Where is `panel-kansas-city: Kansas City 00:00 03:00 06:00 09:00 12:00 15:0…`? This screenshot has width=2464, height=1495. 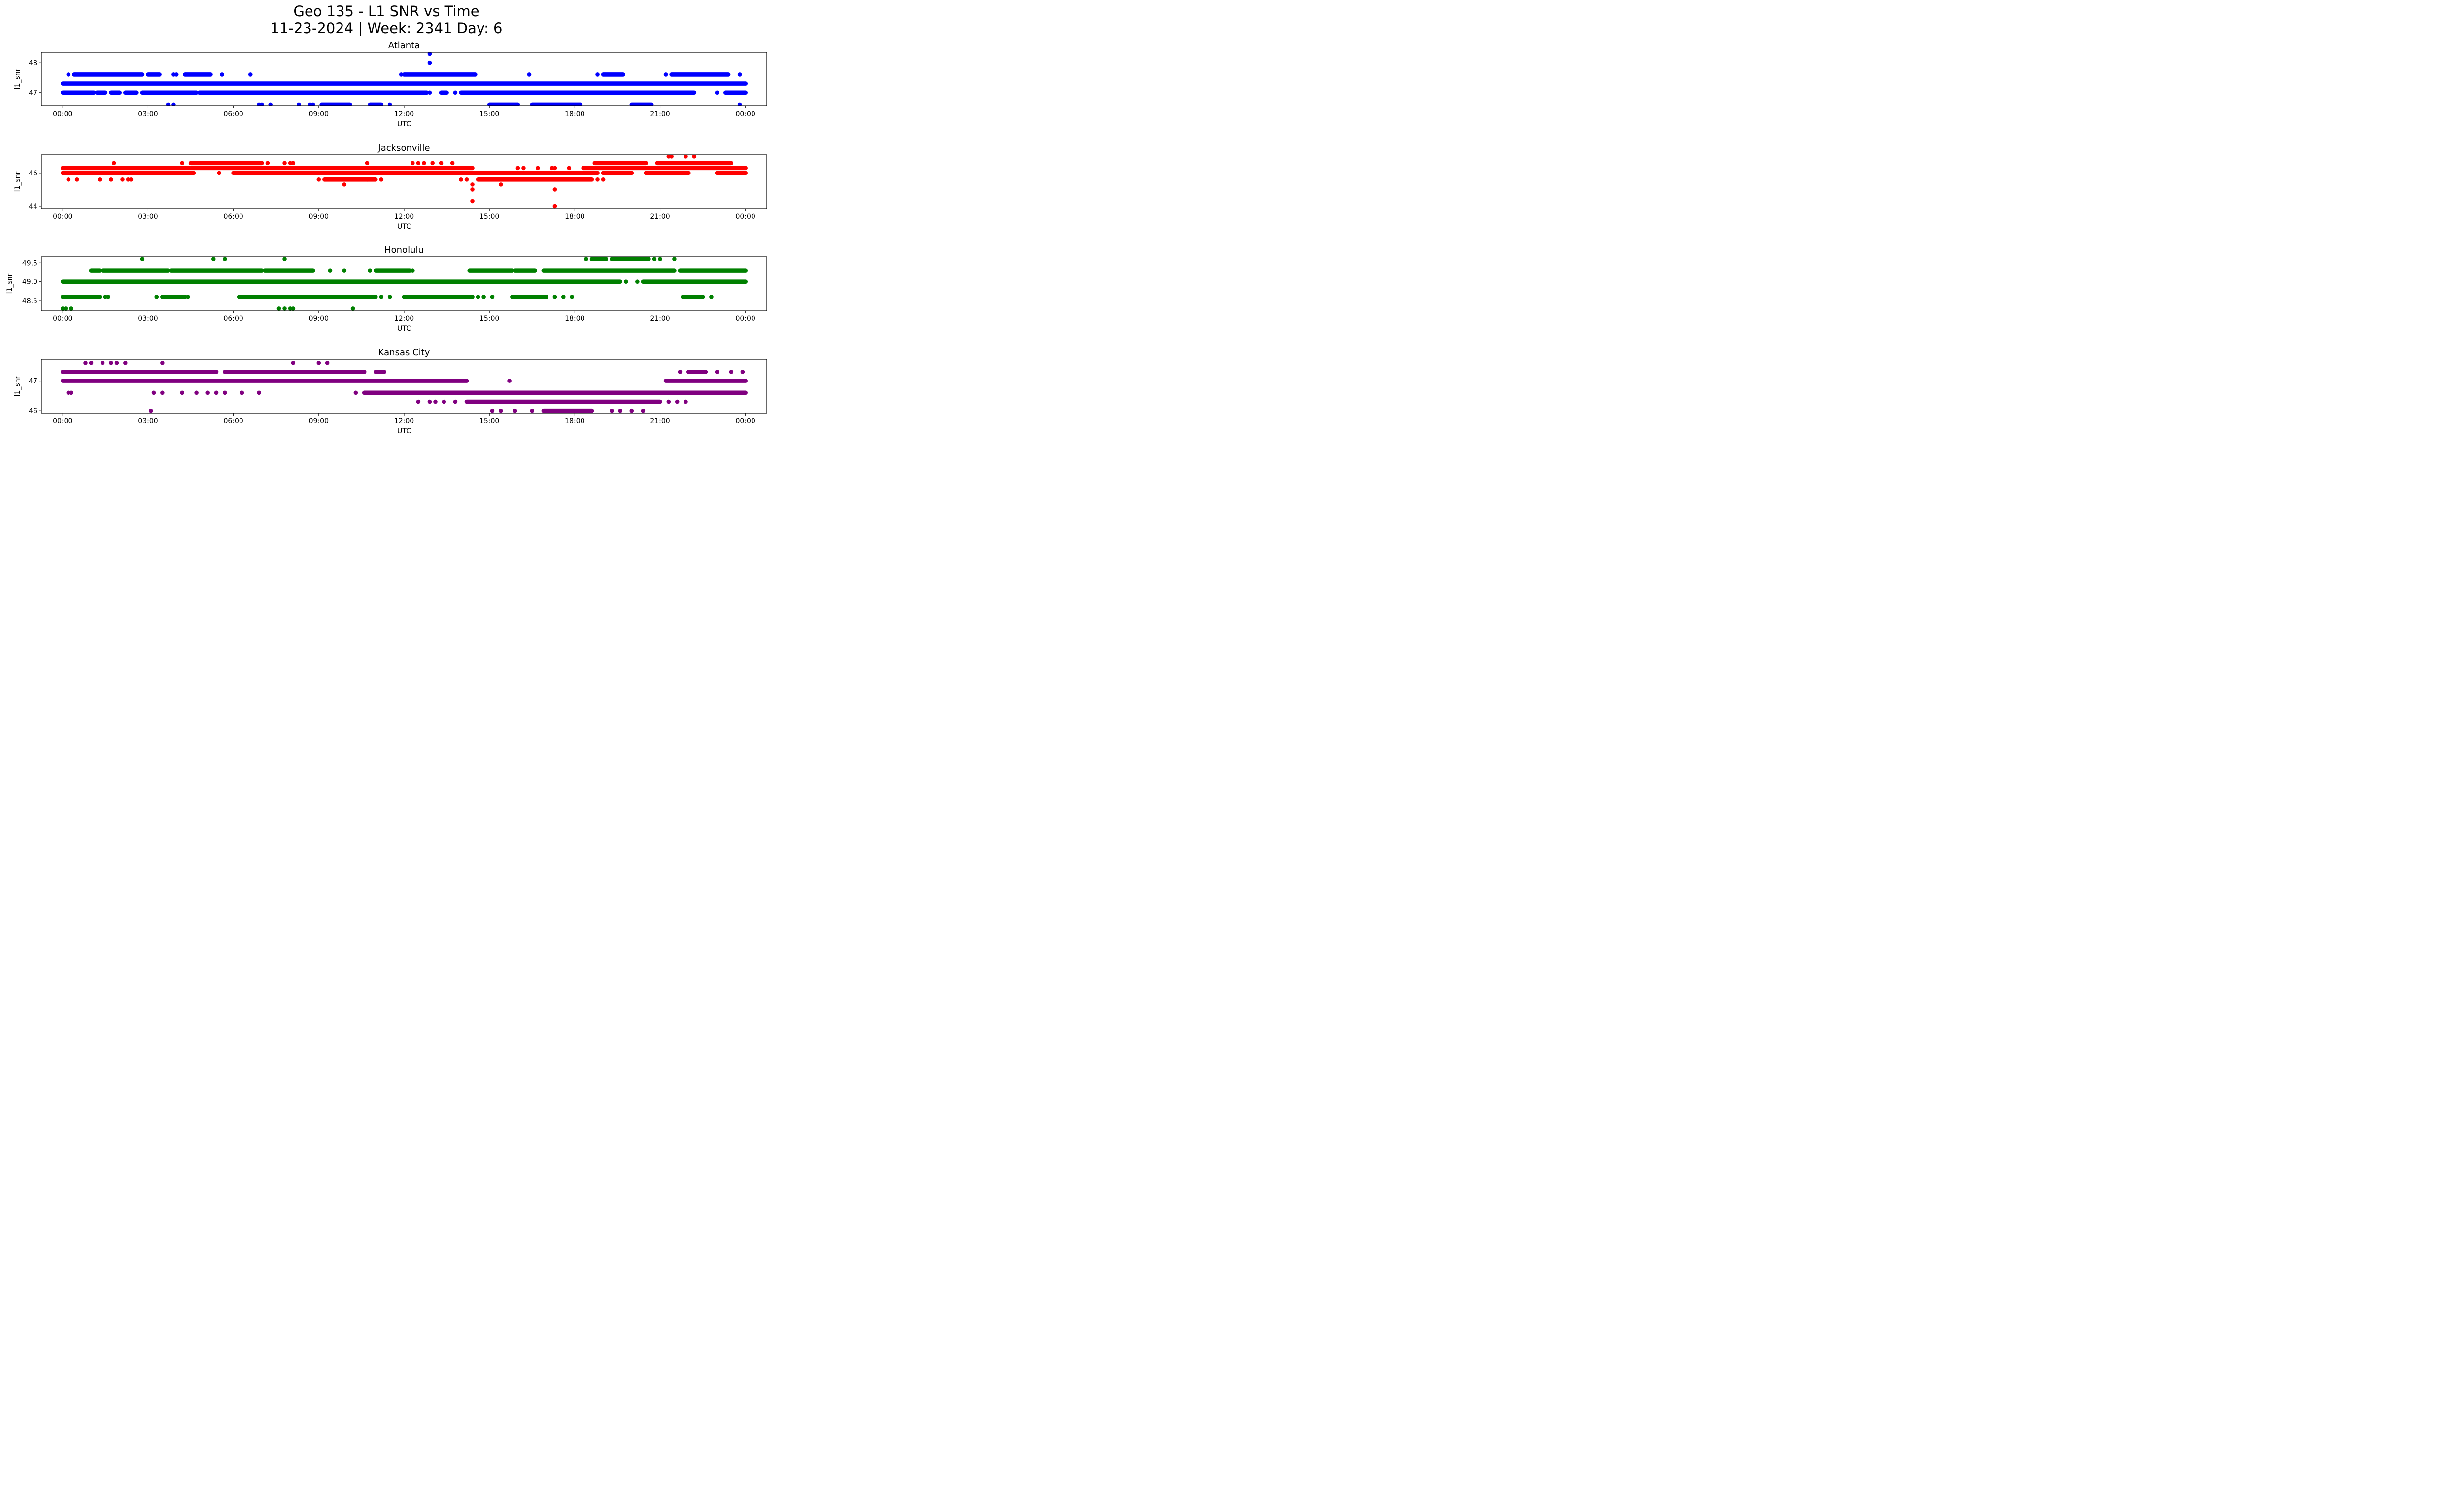
panel-kansas-city: Kansas City 00:00 03:00 06:00 09:00 12:00 15:0… is located at coordinates (390, 391).